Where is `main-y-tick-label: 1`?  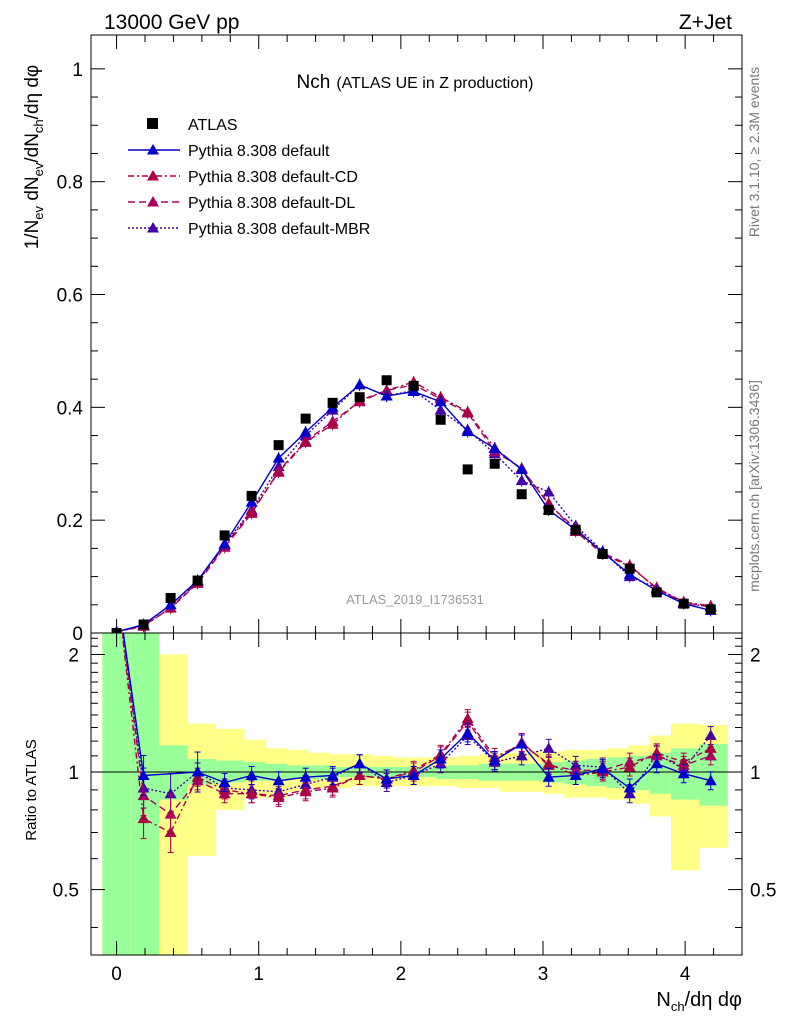 main-y-tick-label: 1 is located at coordinates (77, 70).